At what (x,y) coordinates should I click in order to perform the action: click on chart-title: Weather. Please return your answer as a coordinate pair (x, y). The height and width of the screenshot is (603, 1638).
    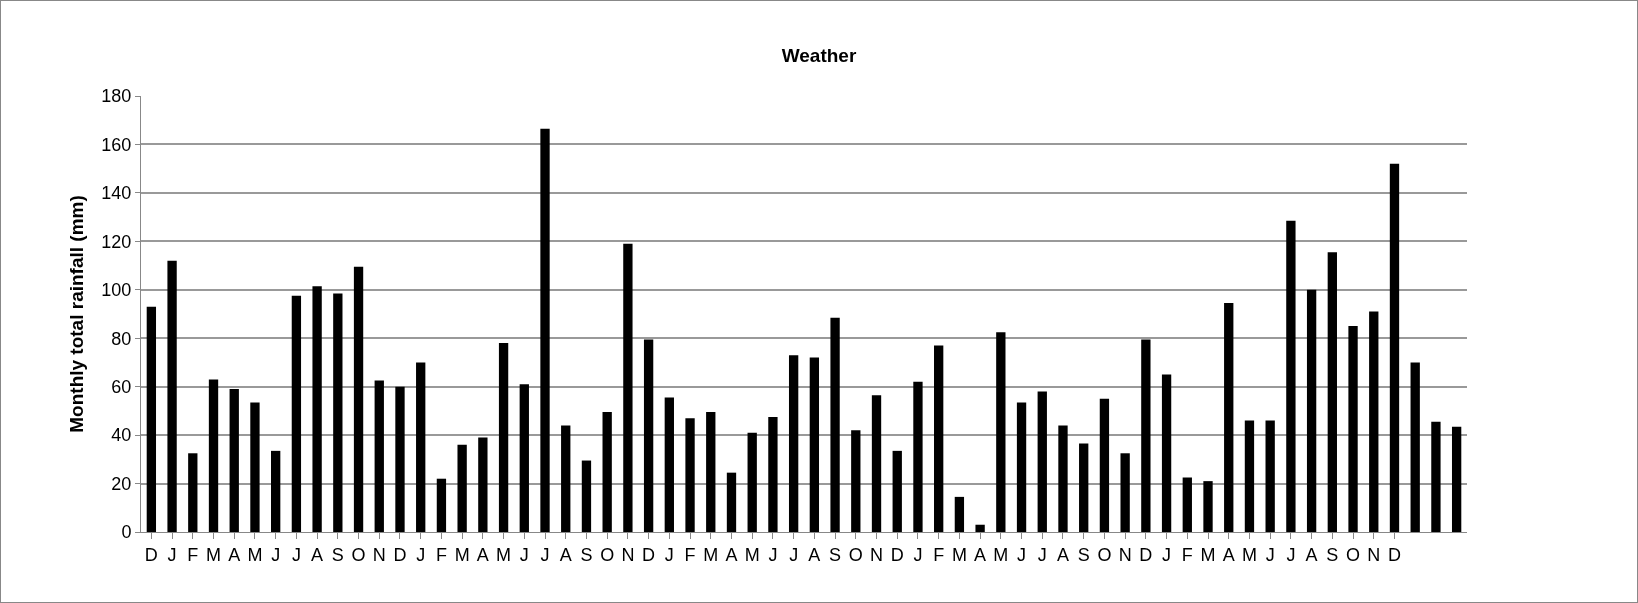
    Looking at the image, I should click on (819, 56).